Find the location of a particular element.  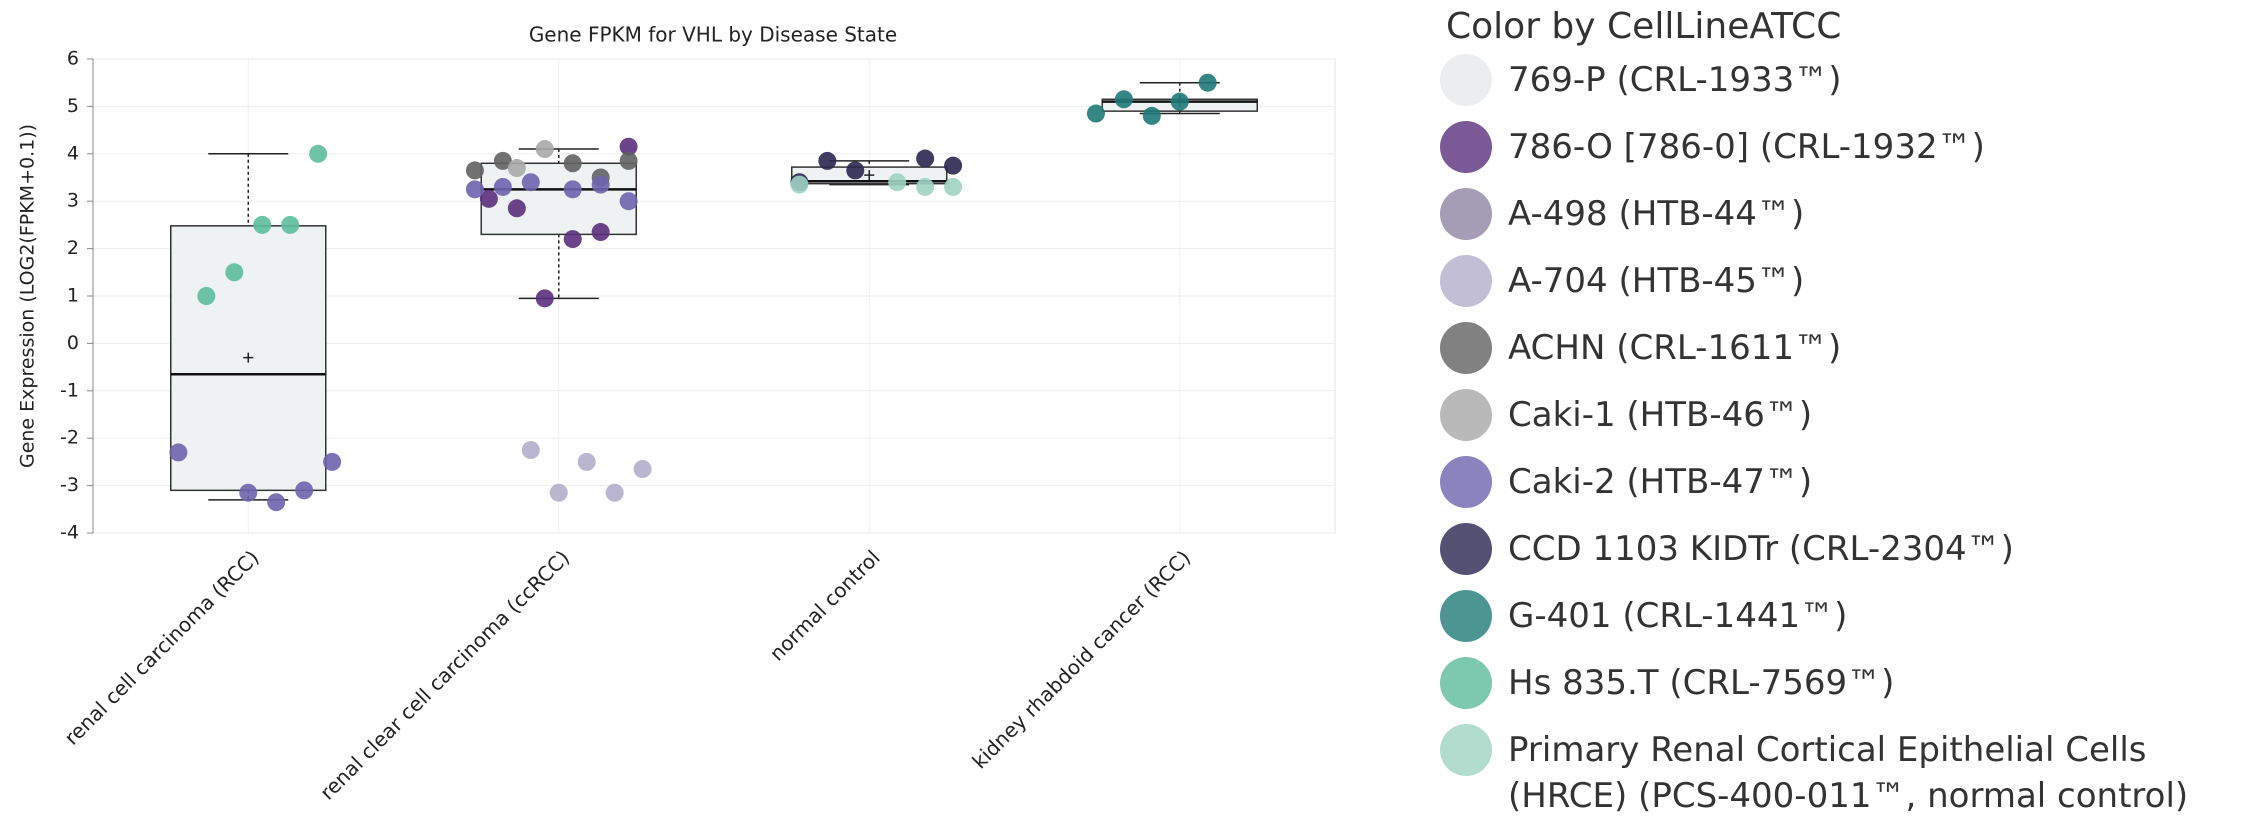

box is located at coordinates (558, 199).